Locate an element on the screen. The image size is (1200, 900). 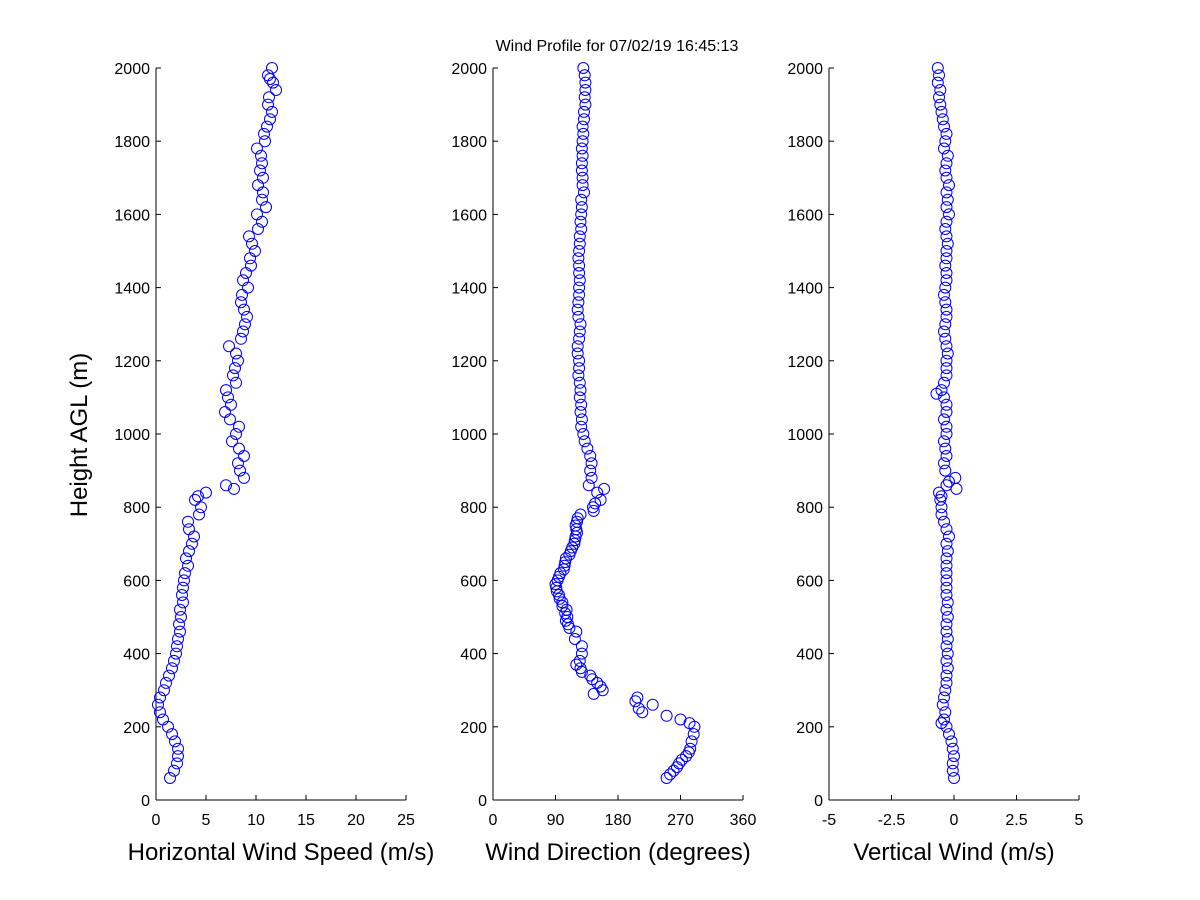
y-tick-label: 200 is located at coordinates (136, 728).